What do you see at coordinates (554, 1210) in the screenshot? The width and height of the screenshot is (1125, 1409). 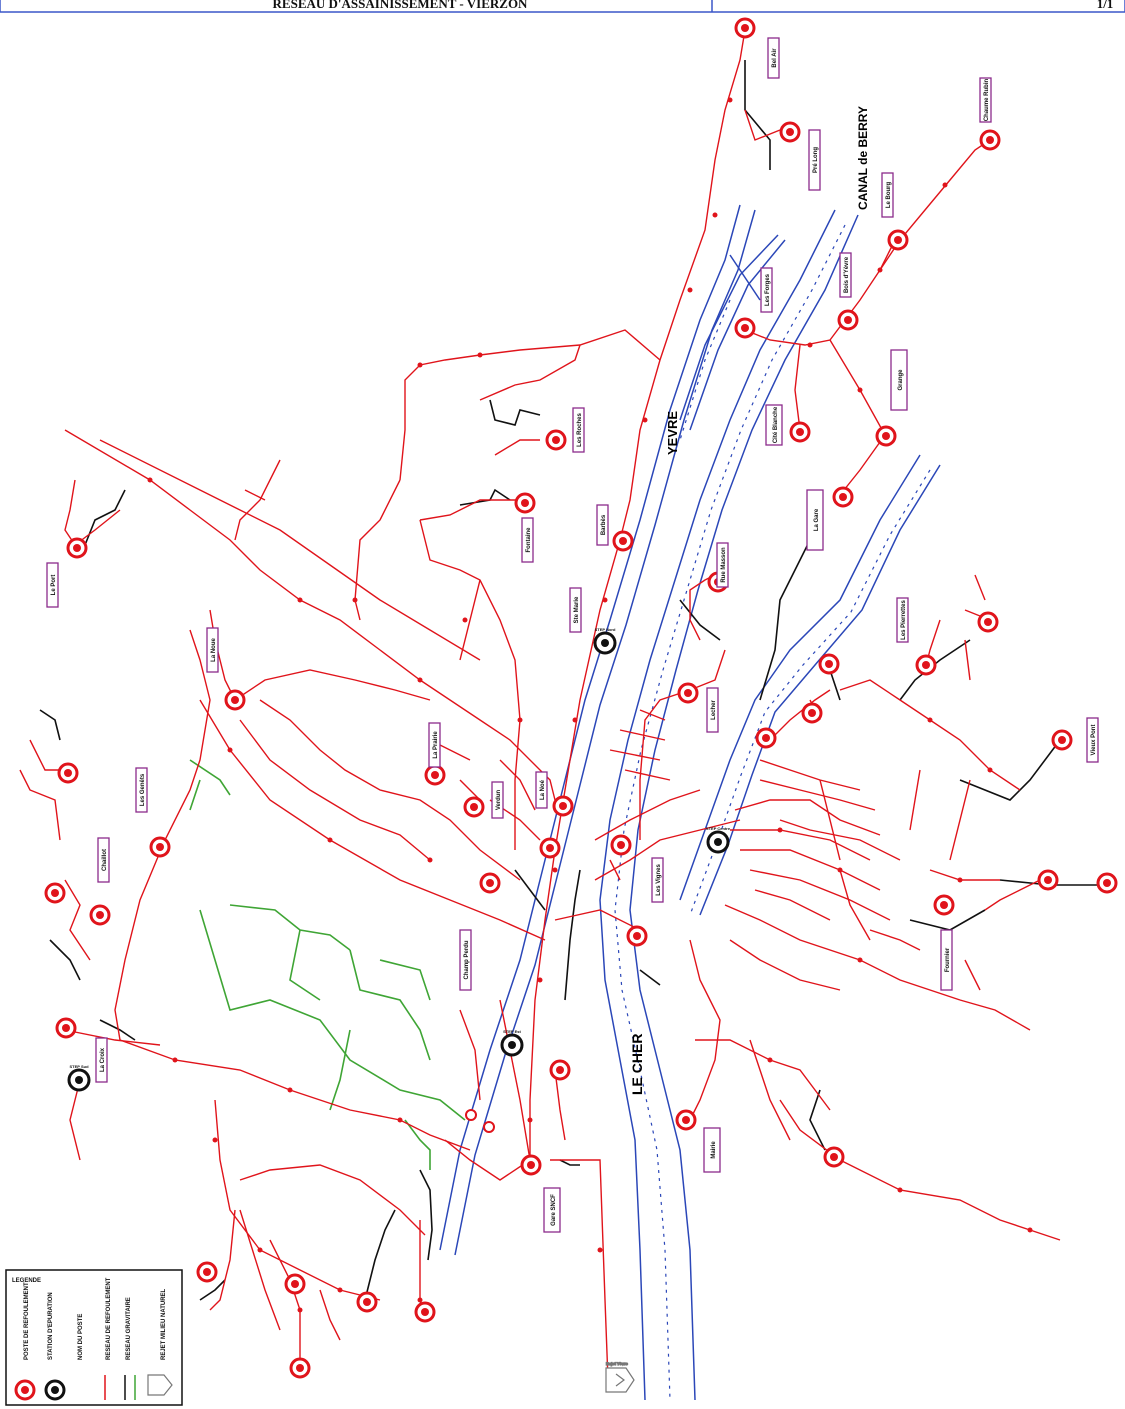 I see `place-label: Gare SNCF` at bounding box center [554, 1210].